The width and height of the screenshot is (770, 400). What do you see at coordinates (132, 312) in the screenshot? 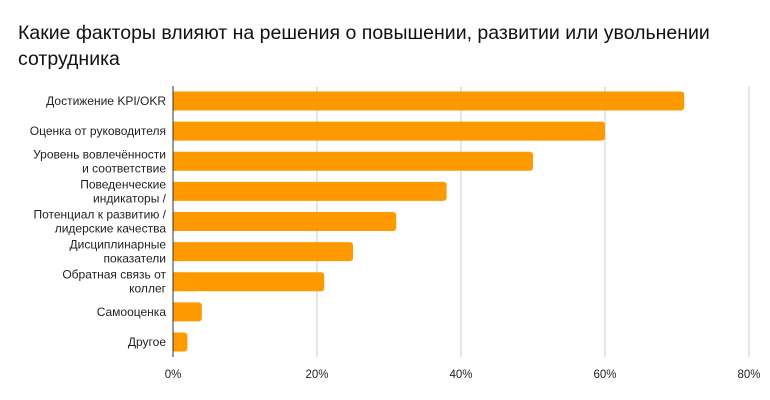
I see `category-label: Самооценка` at bounding box center [132, 312].